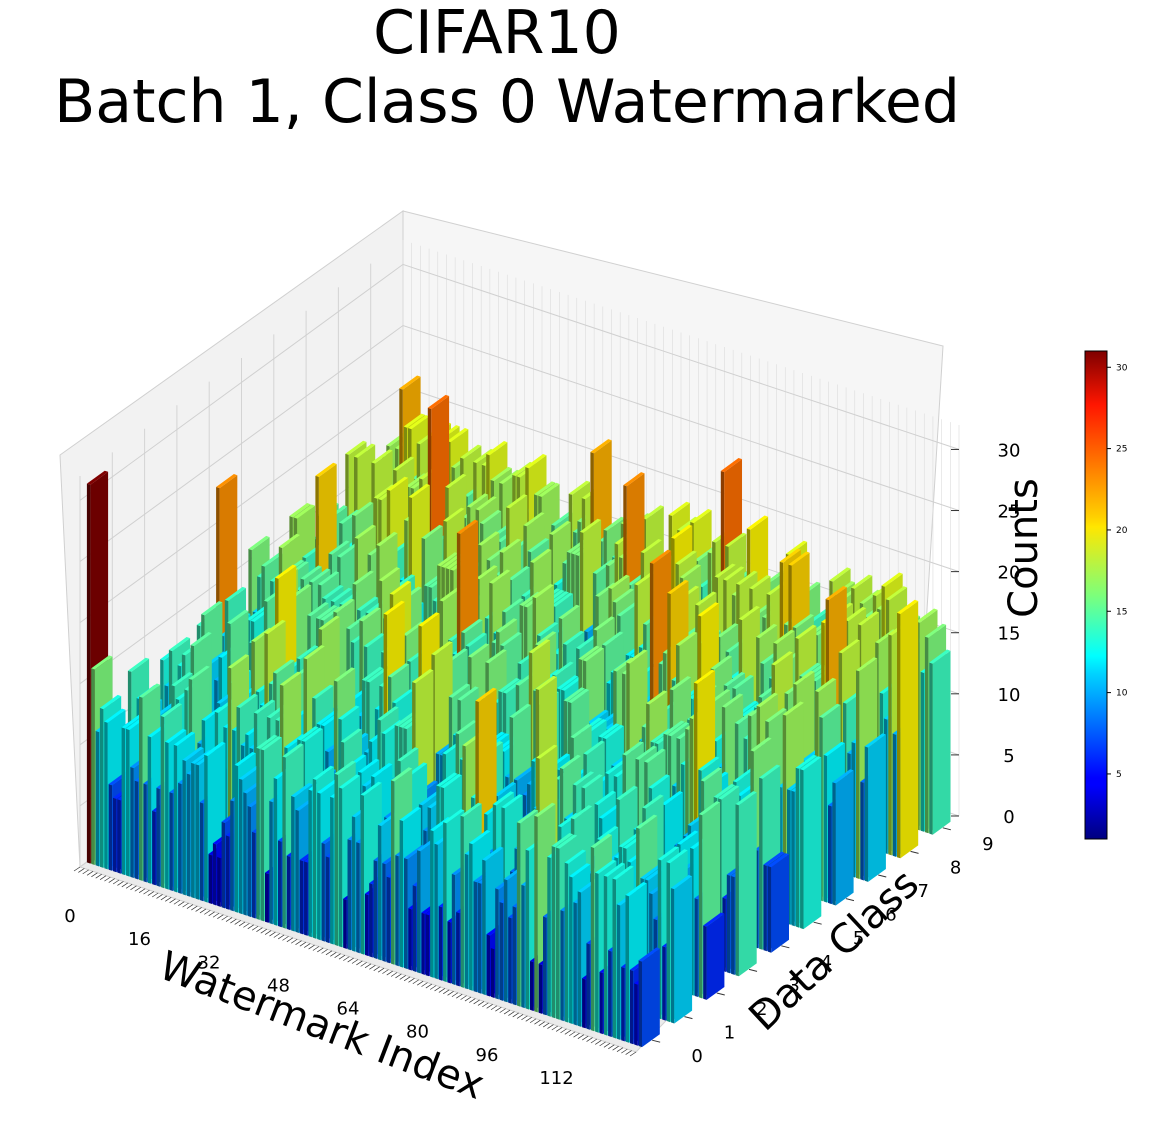 Image resolution: width=1153 pixels, height=1123 pixels. Describe the element at coordinates (507, 102) in the screenshot. I see `chart-subtitle: Batch 1, Class 0 Watermarked` at that location.